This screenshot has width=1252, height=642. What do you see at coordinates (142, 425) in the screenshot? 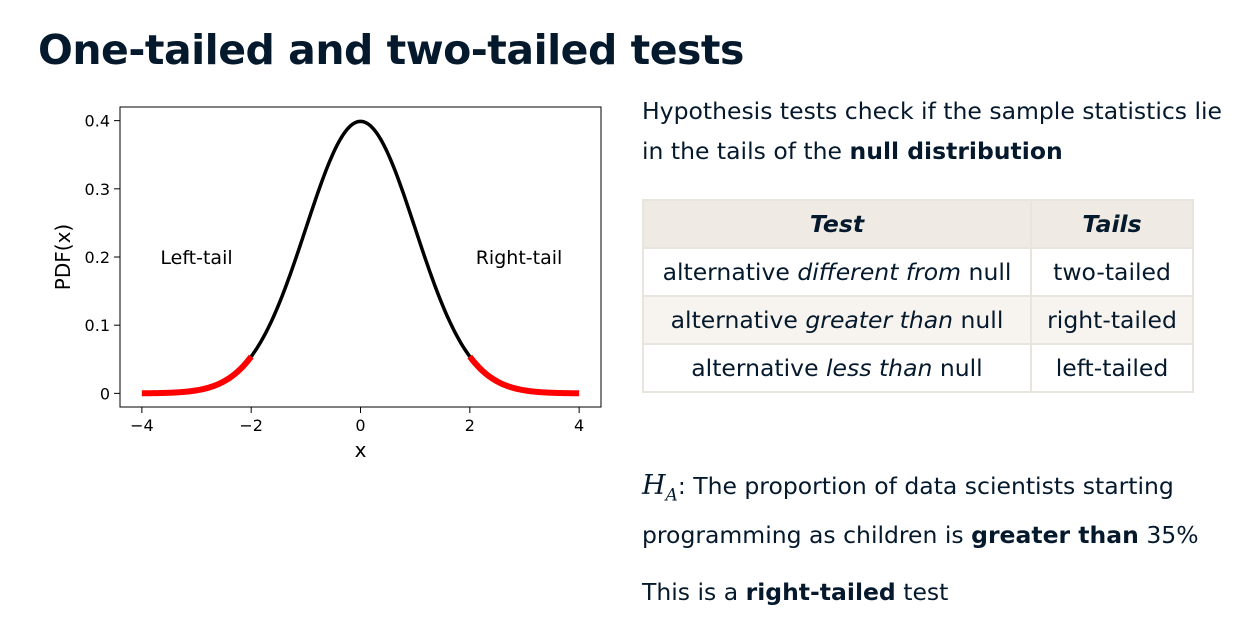
I see `x-tick-label: −4` at bounding box center [142, 425].